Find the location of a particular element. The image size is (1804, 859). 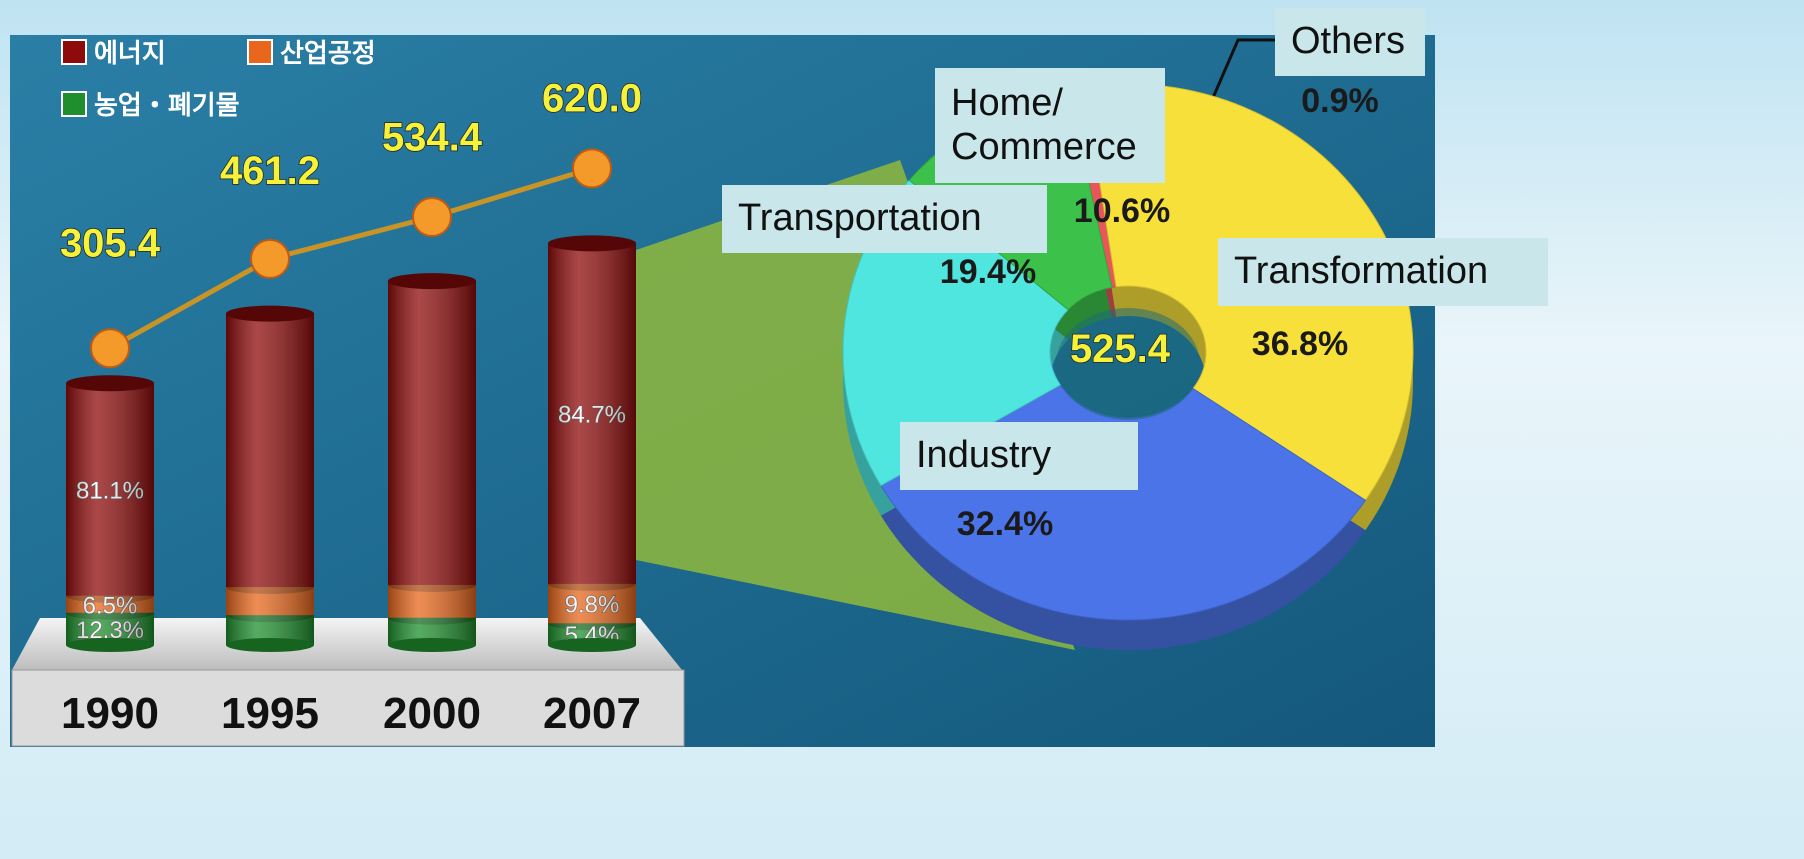

slice-label: 19.4% is located at coordinates (988, 272).